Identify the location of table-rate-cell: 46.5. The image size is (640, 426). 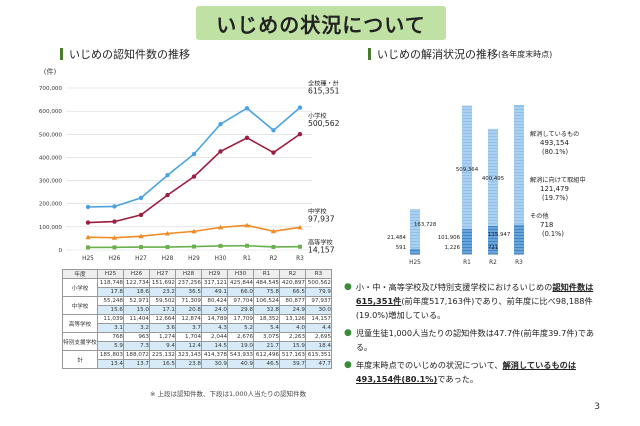
(266, 364).